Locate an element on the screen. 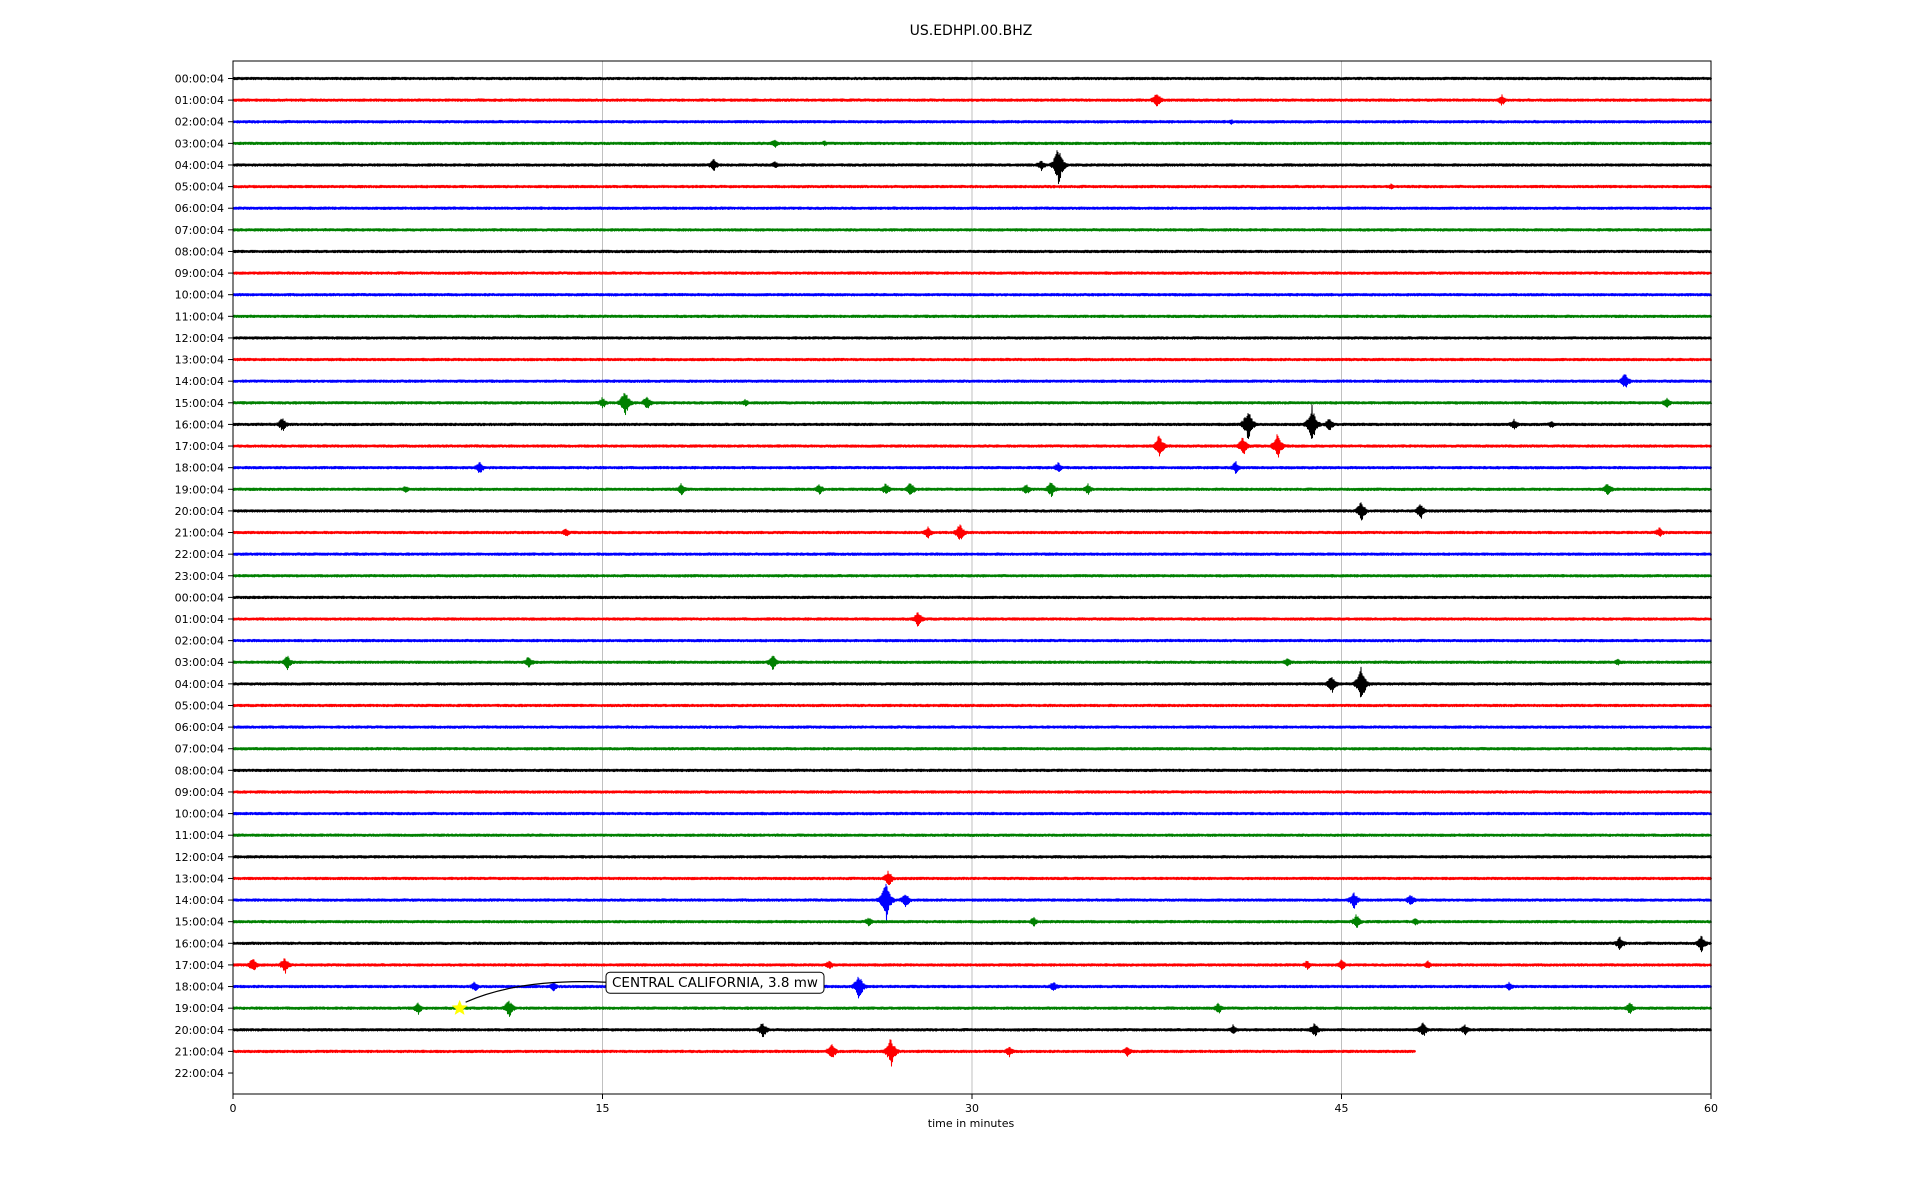 The width and height of the screenshot is (1920, 1200). x-tick-label: 0 is located at coordinates (233, 1108).